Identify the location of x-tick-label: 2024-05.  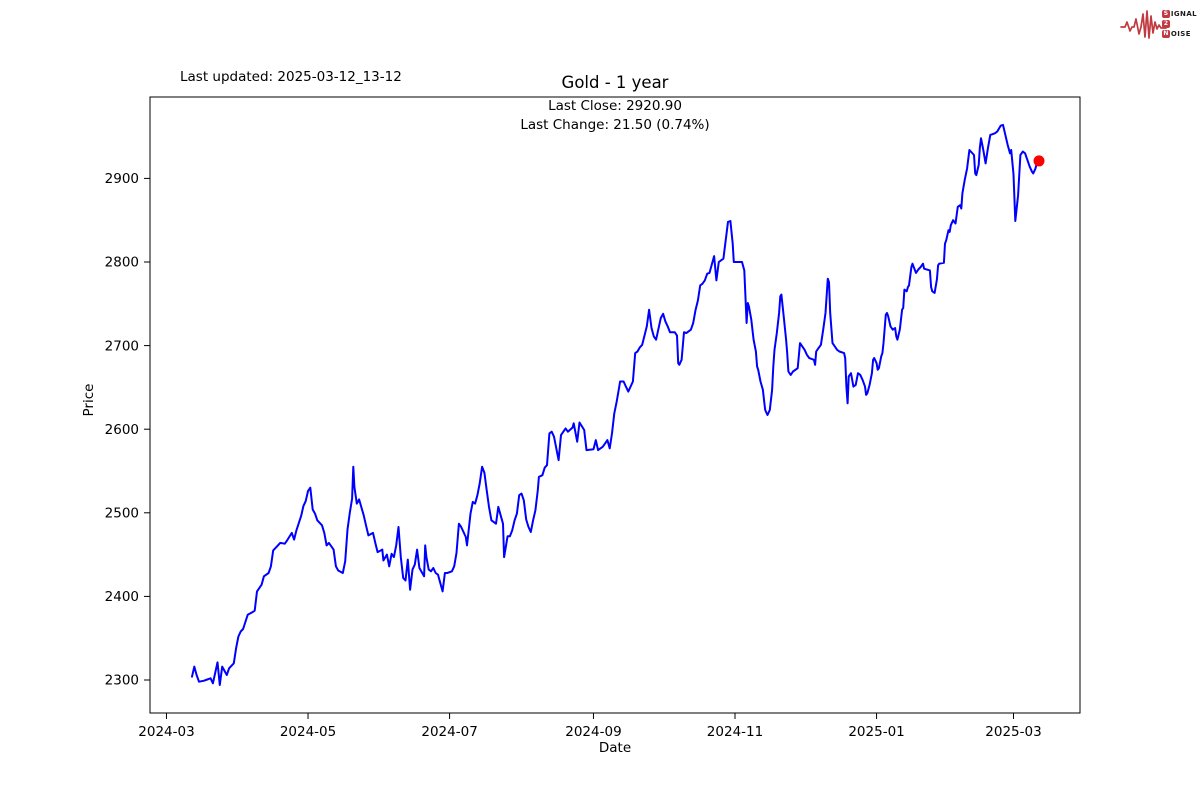
(308, 732).